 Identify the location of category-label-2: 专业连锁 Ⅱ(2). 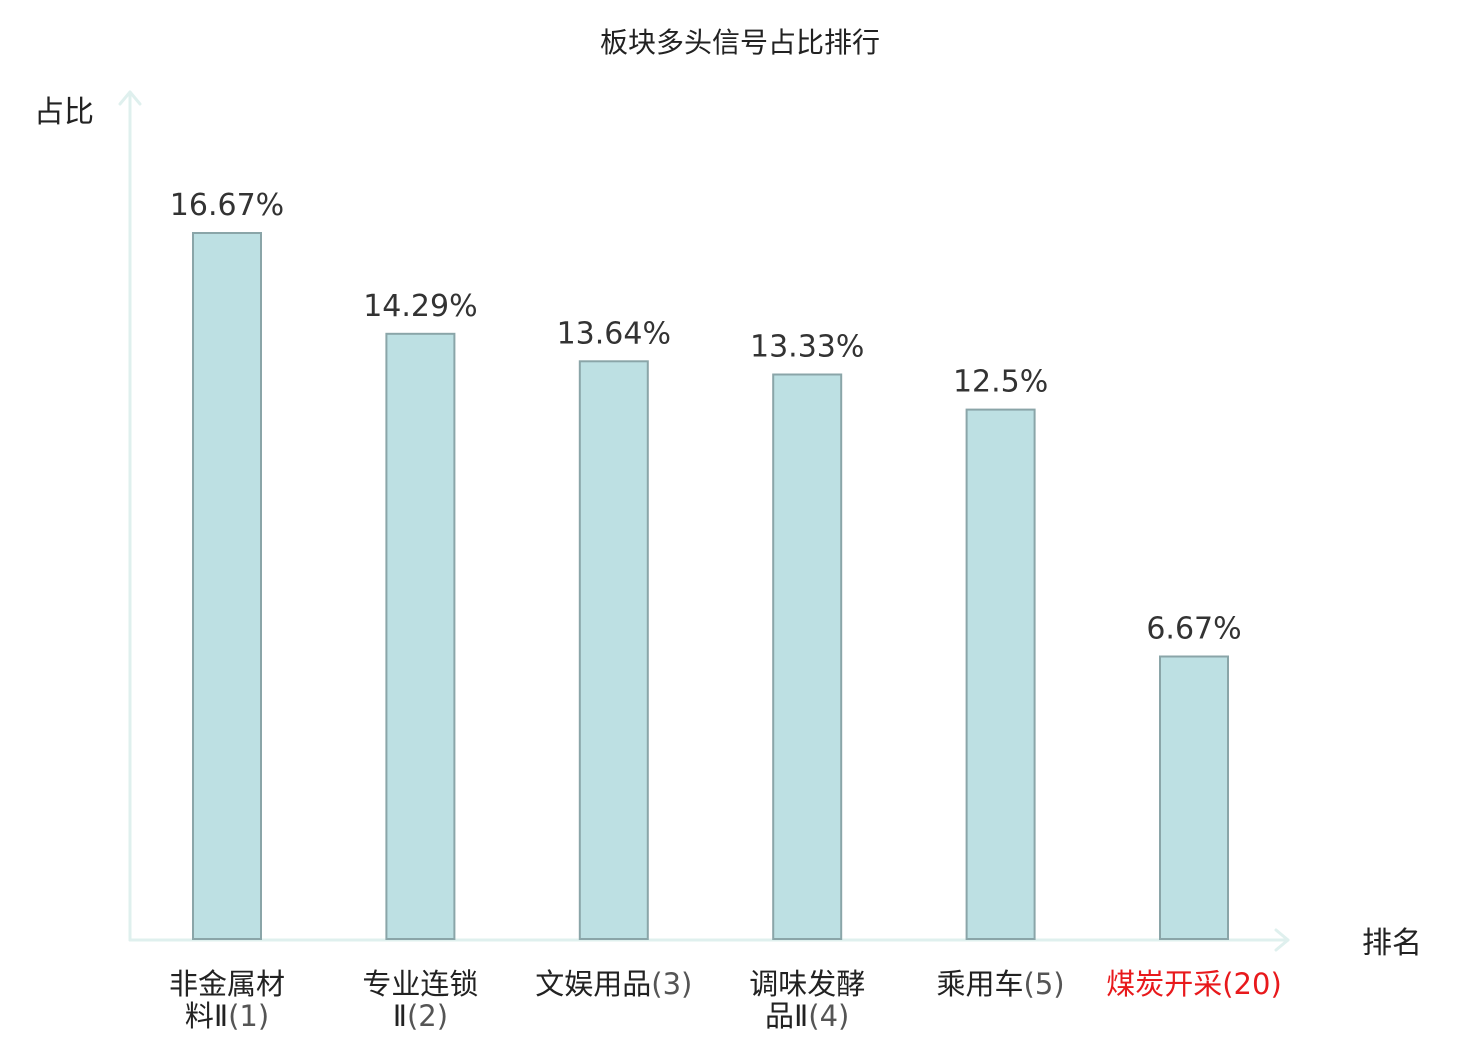
(420, 1000).